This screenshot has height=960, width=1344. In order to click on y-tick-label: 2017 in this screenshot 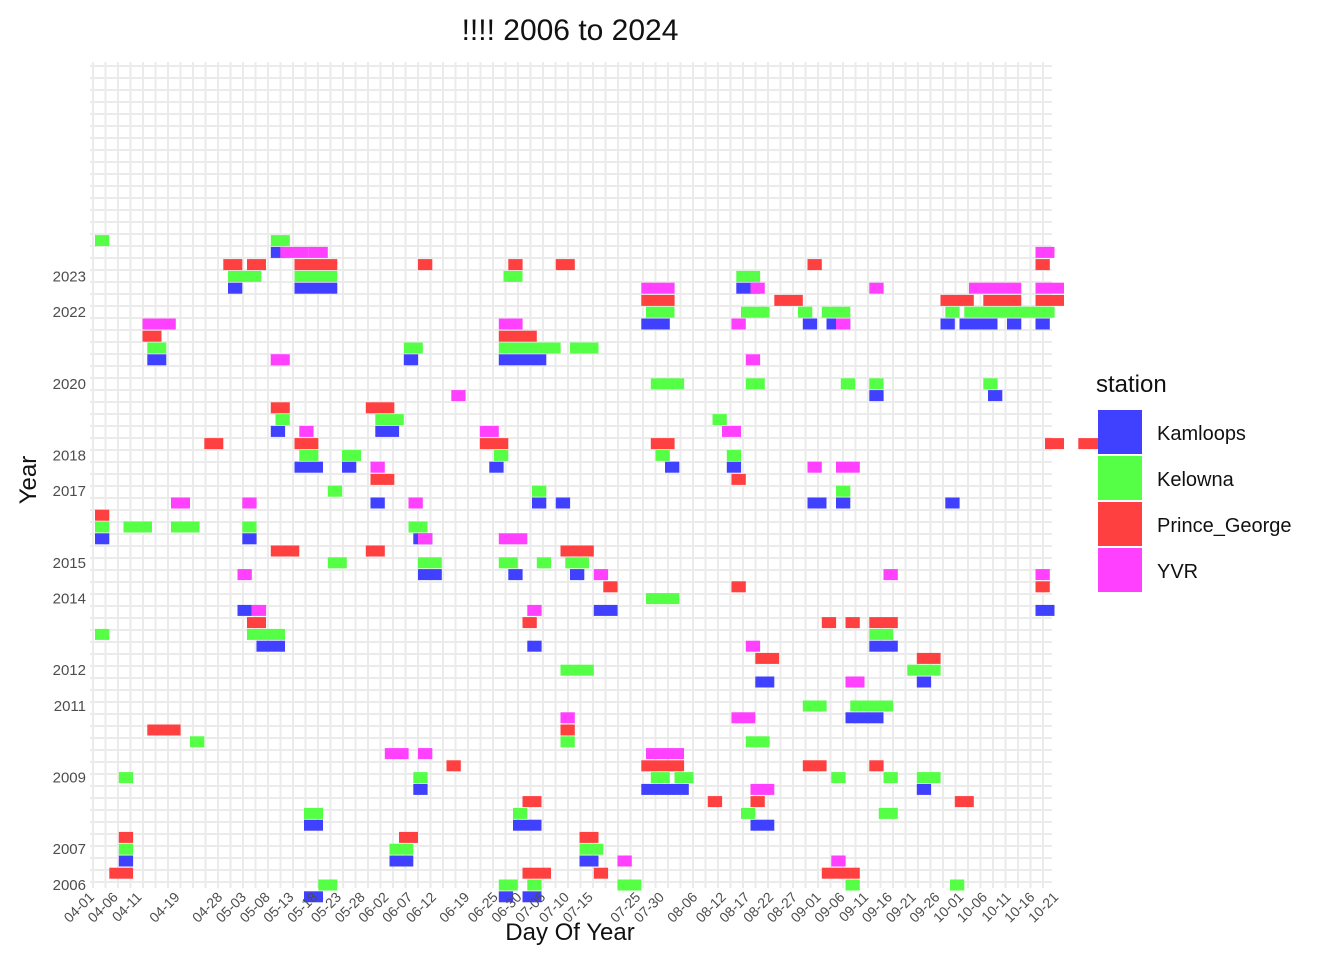, I will do `click(69, 491)`.